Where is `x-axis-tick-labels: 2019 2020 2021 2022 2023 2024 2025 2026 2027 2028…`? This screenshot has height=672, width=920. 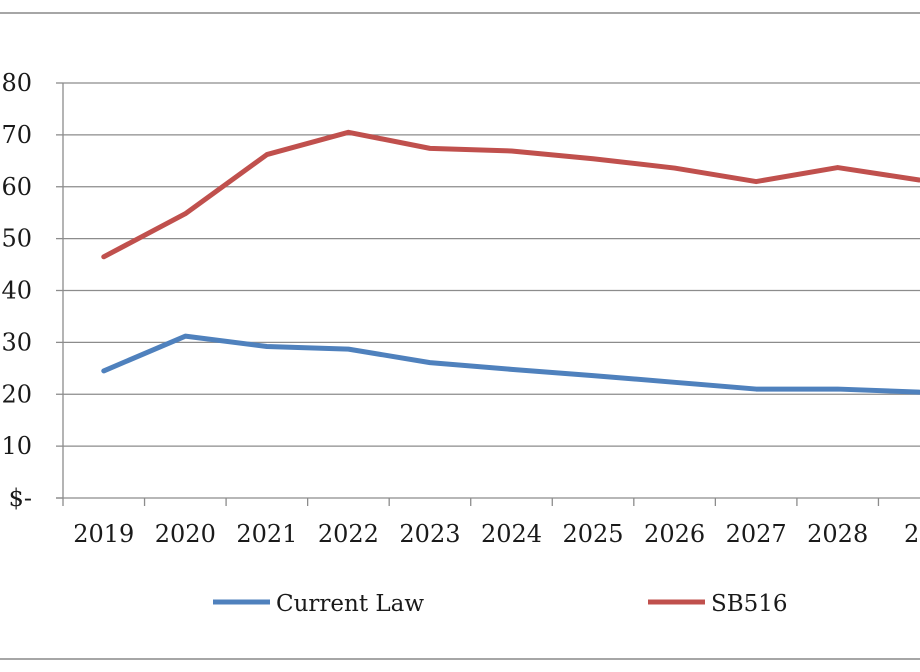
x-axis-tick-labels: 2019 2020 2021 2022 2023 2024 2025 2026 2027 2028… is located at coordinates (496, 534).